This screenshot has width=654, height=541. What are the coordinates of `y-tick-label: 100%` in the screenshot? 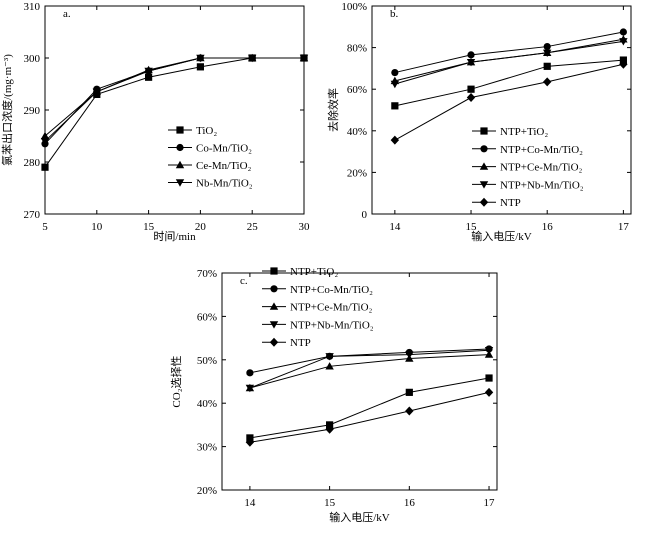 It's located at (354, 7).